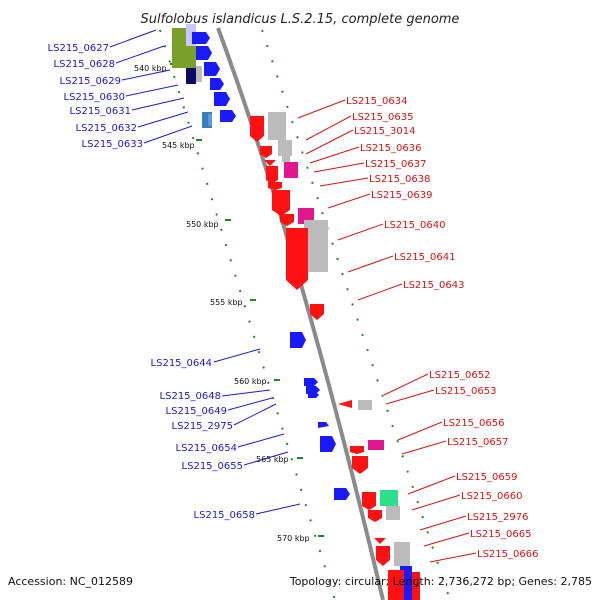 The width and height of the screenshot is (600, 600). Describe the element at coordinates (465, 391) in the screenshot. I see `gene-label-LS215_0653: LS215_0653` at that location.